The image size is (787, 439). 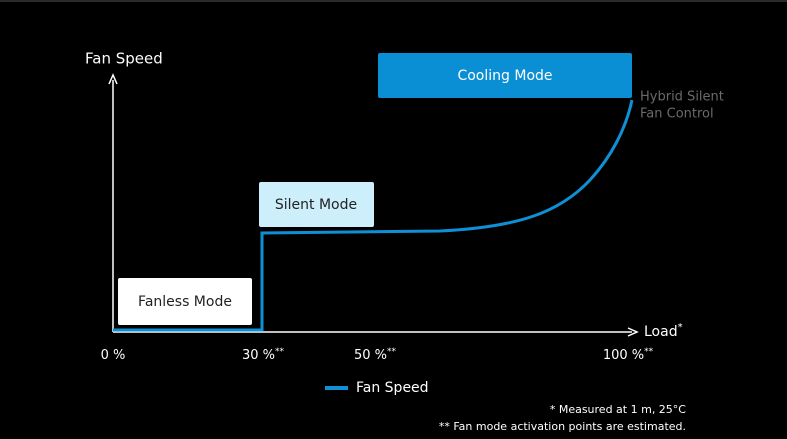 I want to click on silent-box, so click(x=316, y=204).